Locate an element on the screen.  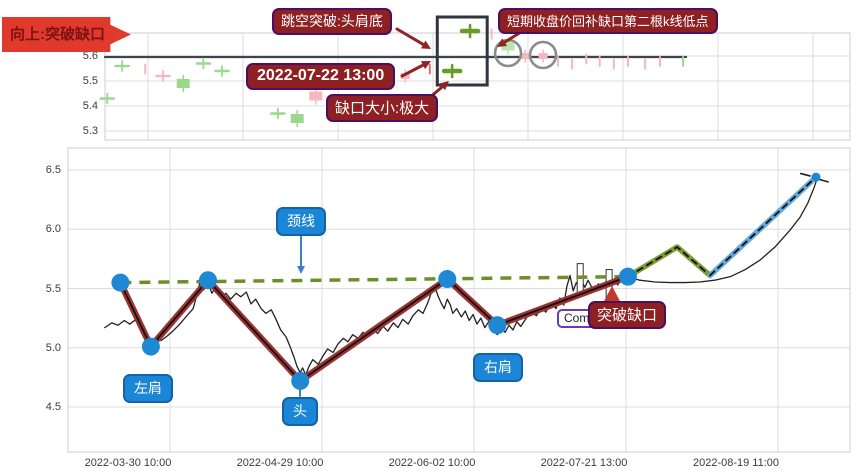
up-breakout-gap-banner: 向上:突破缺口 is located at coordinates (66, 34).